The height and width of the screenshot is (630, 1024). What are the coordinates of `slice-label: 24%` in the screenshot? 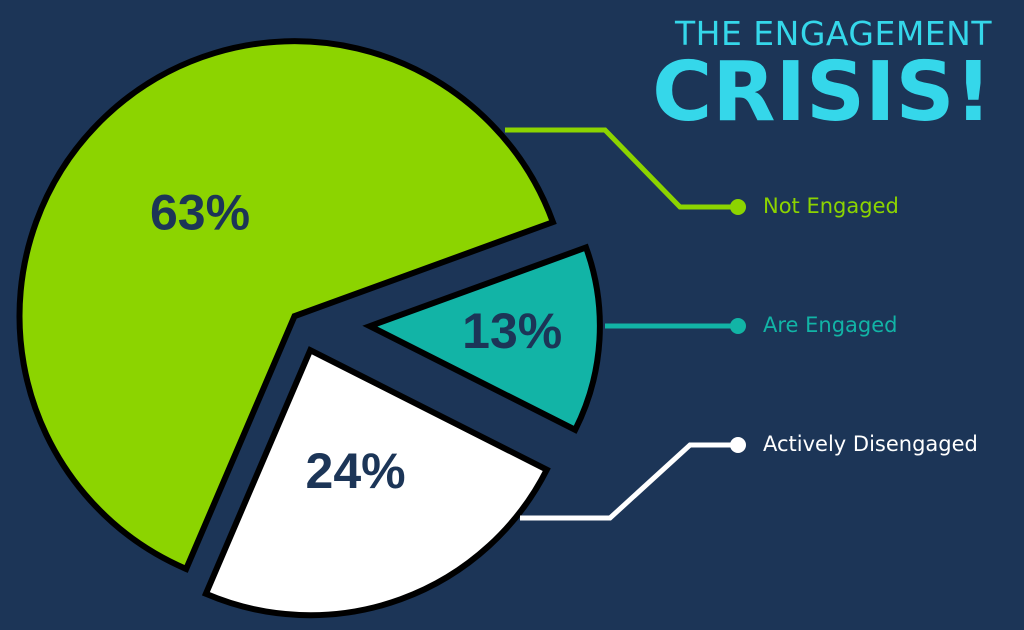 It's located at (356, 471).